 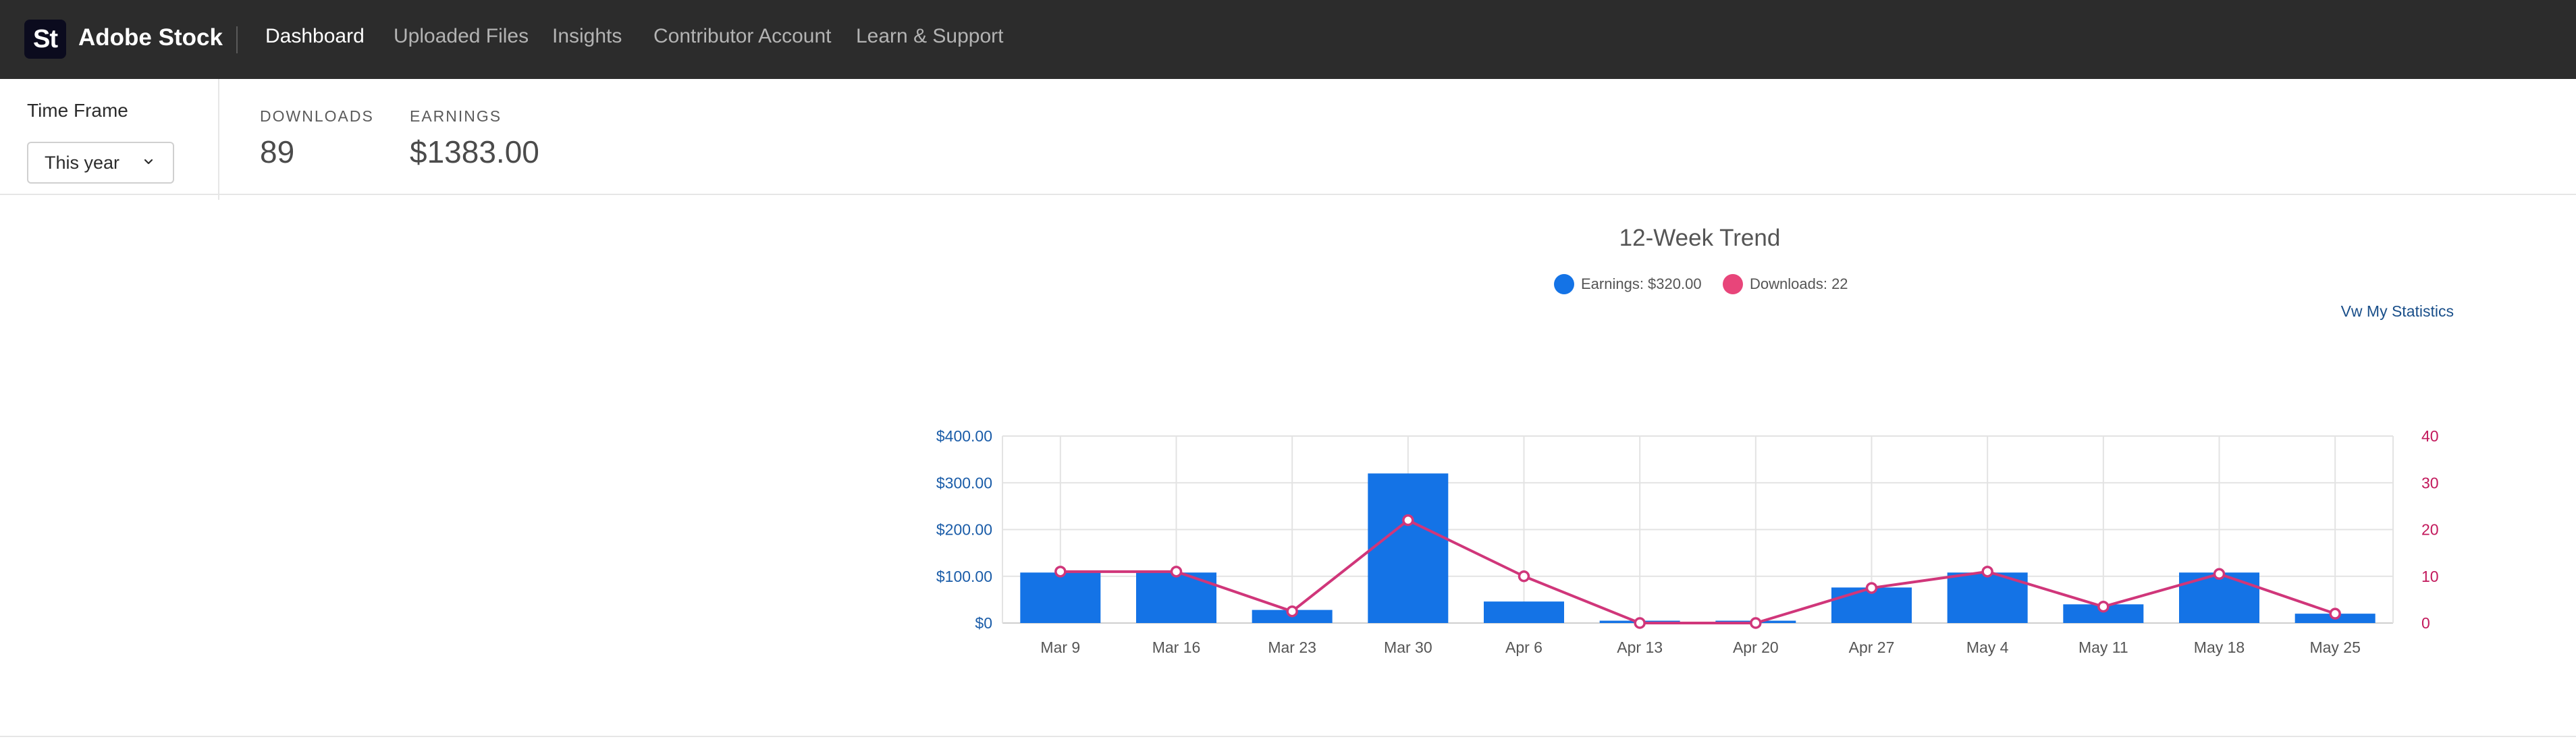 I want to click on nav-uploaded-files: Uploaded Files, so click(x=462, y=36).